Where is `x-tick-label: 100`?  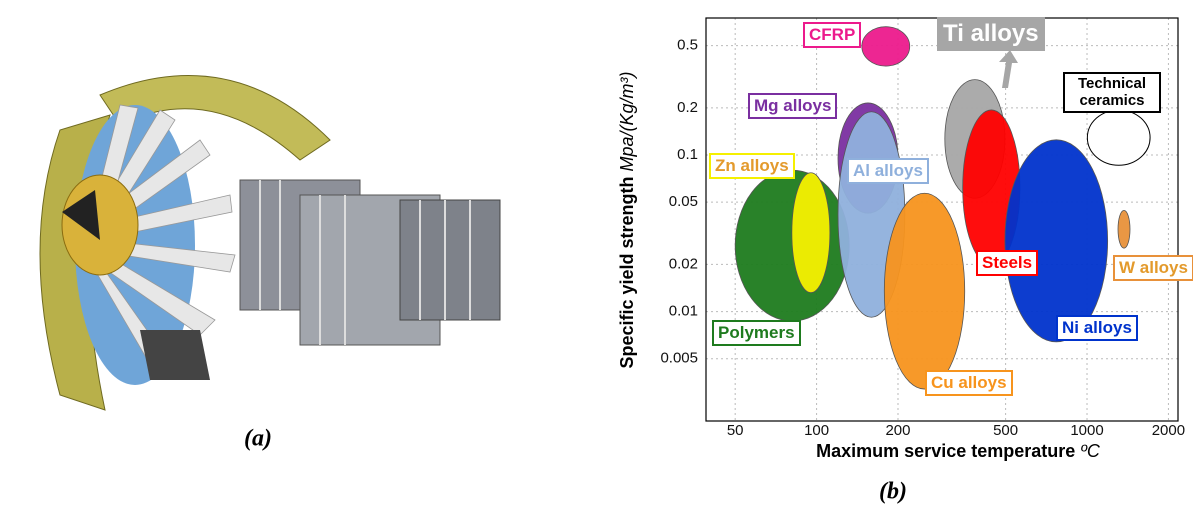
x-tick-label: 100 is located at coordinates (816, 430).